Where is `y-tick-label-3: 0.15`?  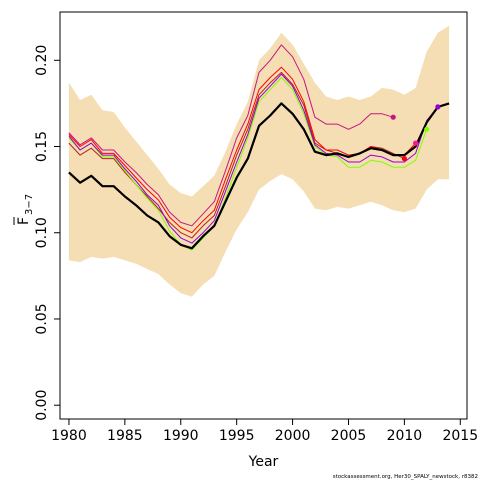
y-tick-label-3: 0.15 is located at coordinates (42, 146).